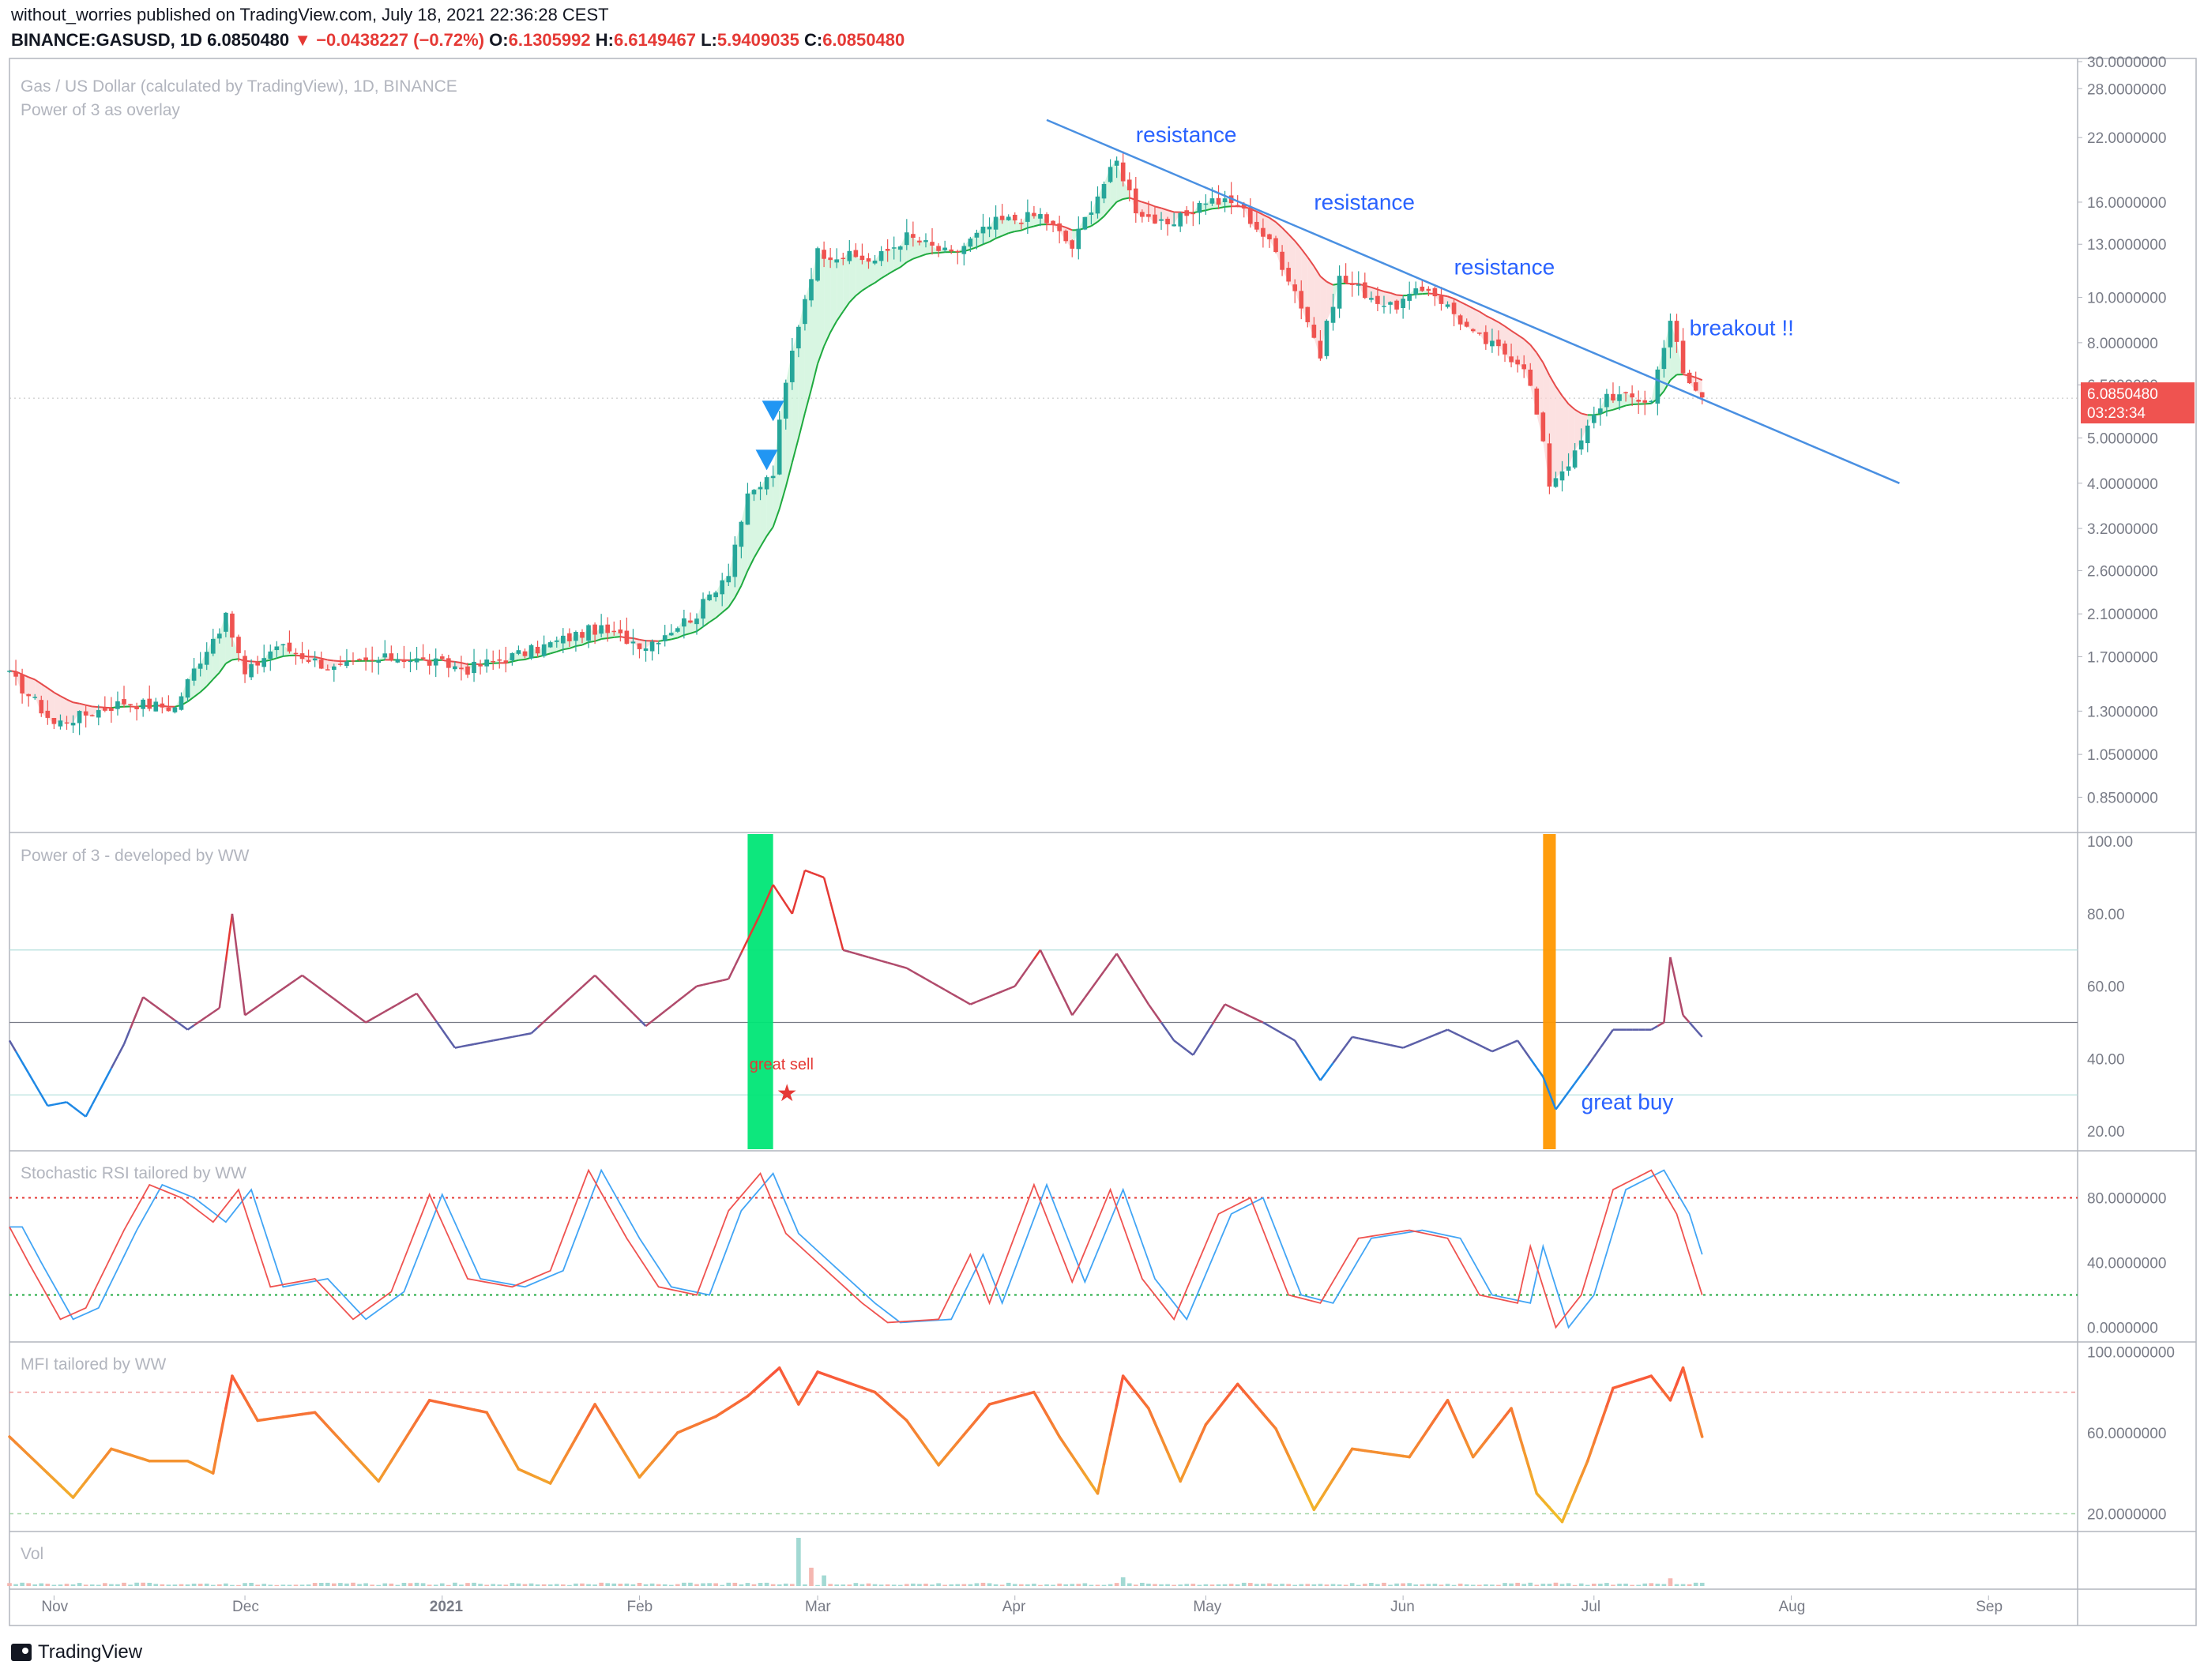  Describe the element at coordinates (787, 1094) in the screenshot. I see `star-icon: ★` at that location.